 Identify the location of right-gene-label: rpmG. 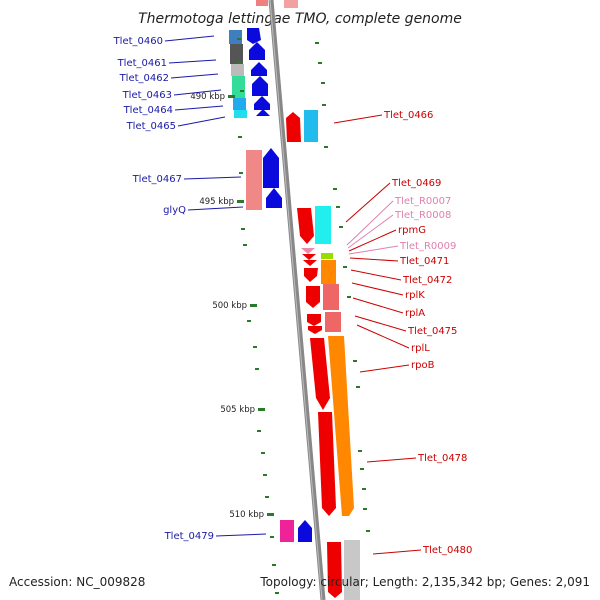
(412, 230).